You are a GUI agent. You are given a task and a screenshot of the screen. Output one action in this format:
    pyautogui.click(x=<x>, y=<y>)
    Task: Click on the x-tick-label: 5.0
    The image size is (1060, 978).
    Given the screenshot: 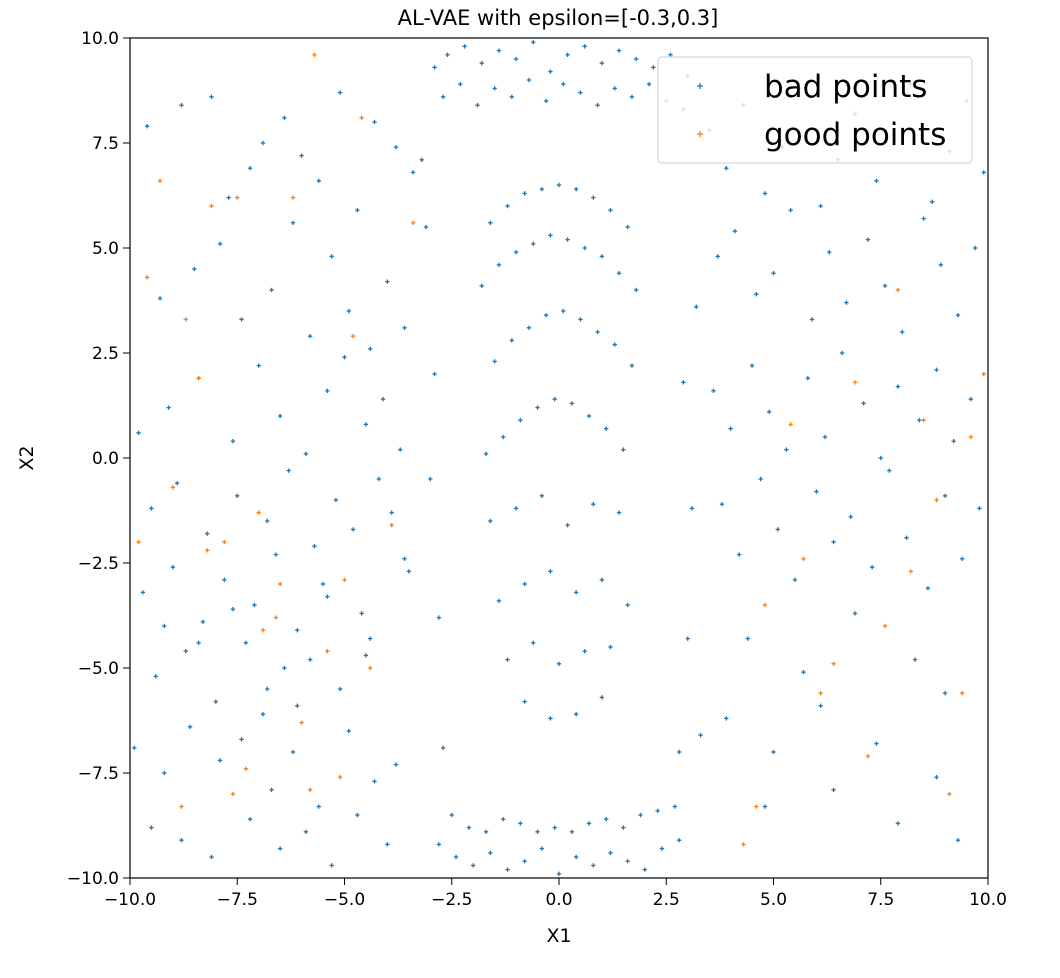 What is the action you would take?
    pyautogui.click(x=773, y=900)
    